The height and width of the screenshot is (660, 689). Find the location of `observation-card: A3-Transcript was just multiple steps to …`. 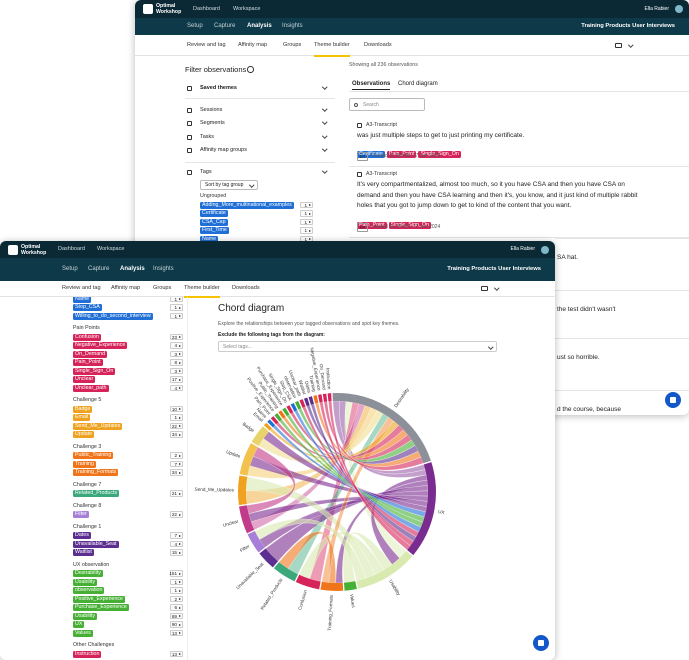

observation-card: A3-Transcript was just multiple steps to … is located at coordinates (519, 143).